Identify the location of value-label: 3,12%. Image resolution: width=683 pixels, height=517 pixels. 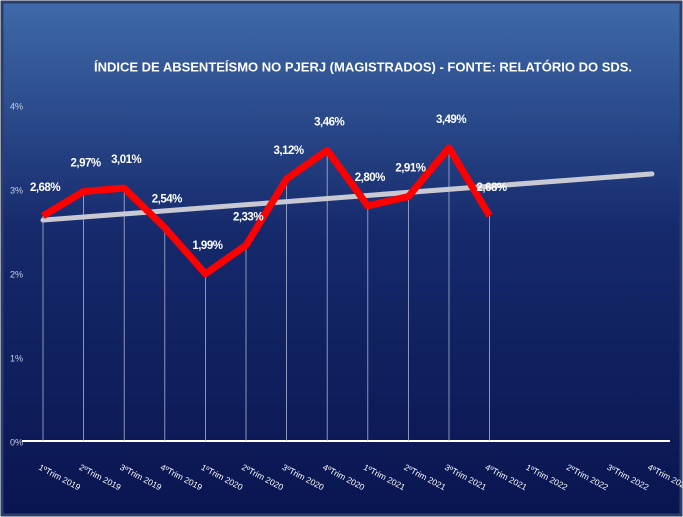
(289, 151).